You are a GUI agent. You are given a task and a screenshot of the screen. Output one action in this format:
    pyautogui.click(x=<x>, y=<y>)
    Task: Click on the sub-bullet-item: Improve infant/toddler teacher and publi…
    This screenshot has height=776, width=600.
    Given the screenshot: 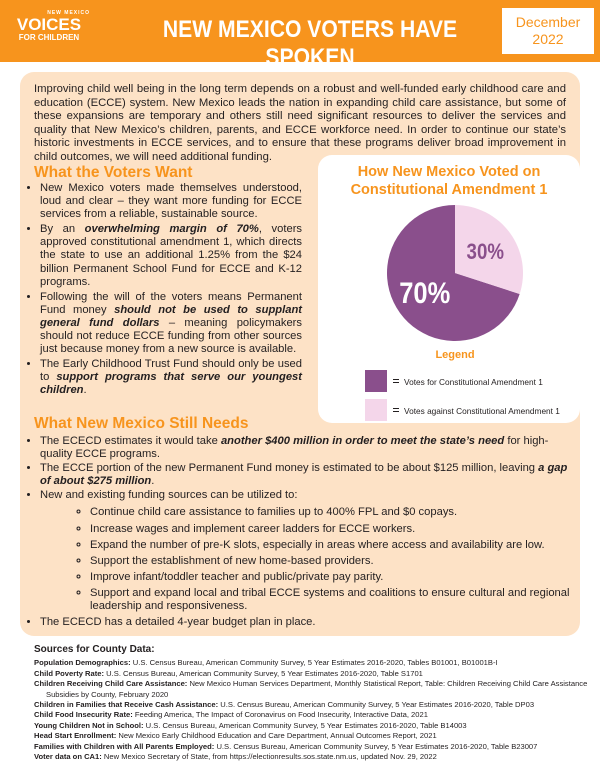 What is the action you would take?
    pyautogui.click(x=335, y=577)
    